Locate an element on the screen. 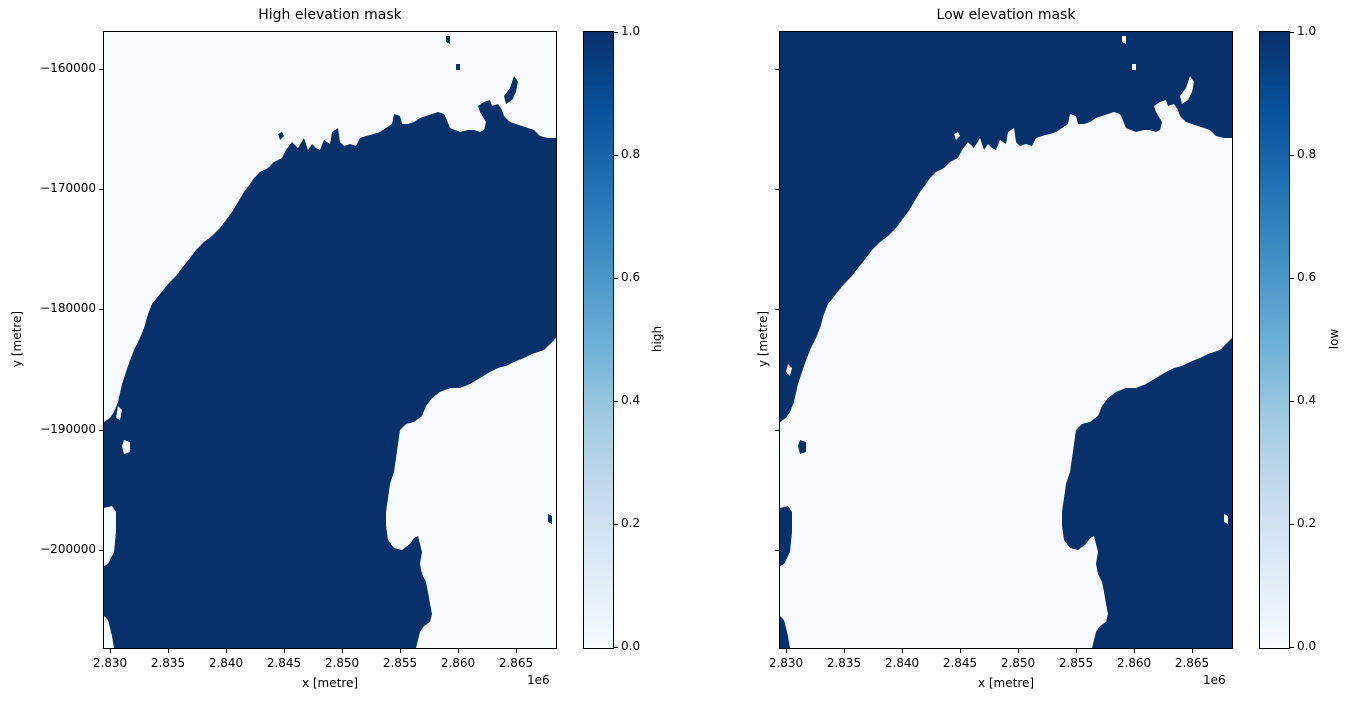  right-xtick-label: 2.850 is located at coordinates (1018, 663).